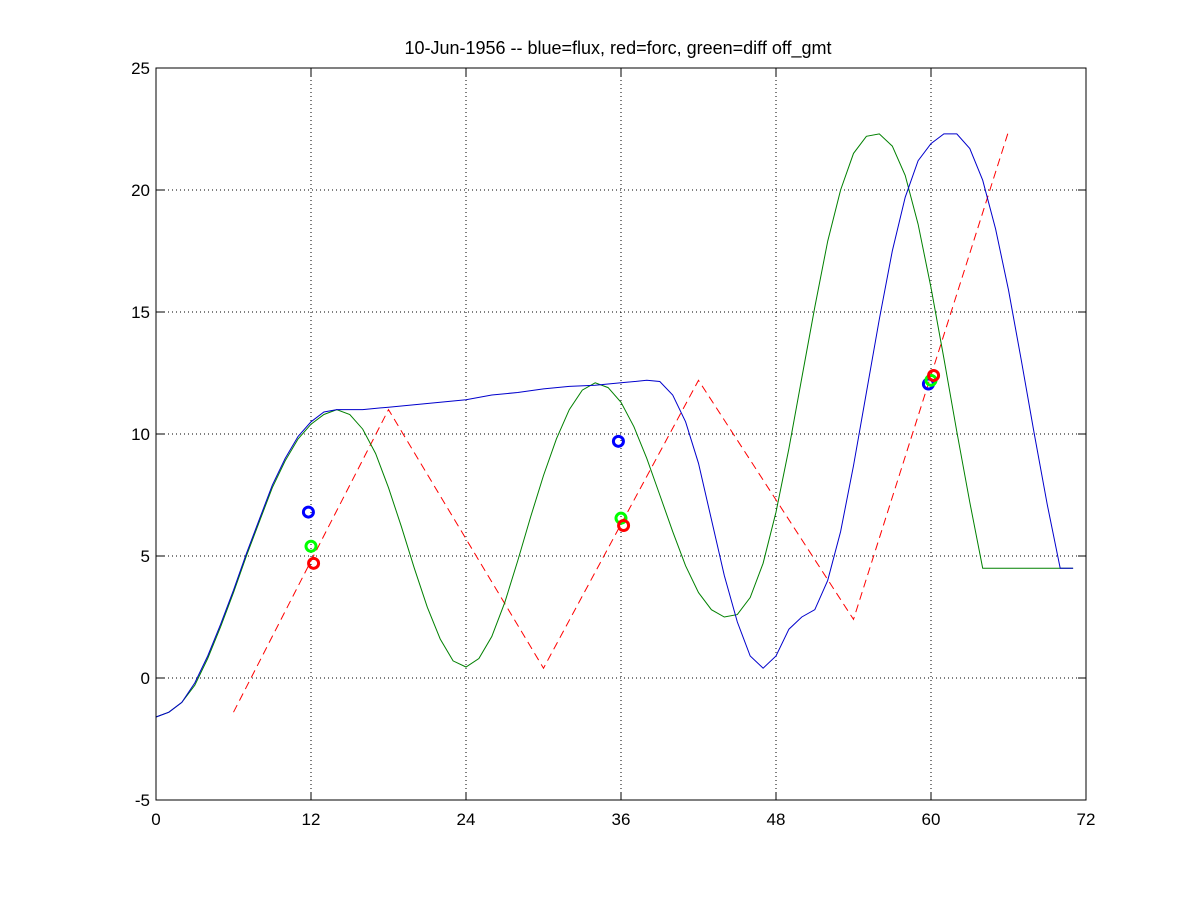 Image resolution: width=1200 pixels, height=900 pixels. I want to click on x-tick-label: 48, so click(776, 819).